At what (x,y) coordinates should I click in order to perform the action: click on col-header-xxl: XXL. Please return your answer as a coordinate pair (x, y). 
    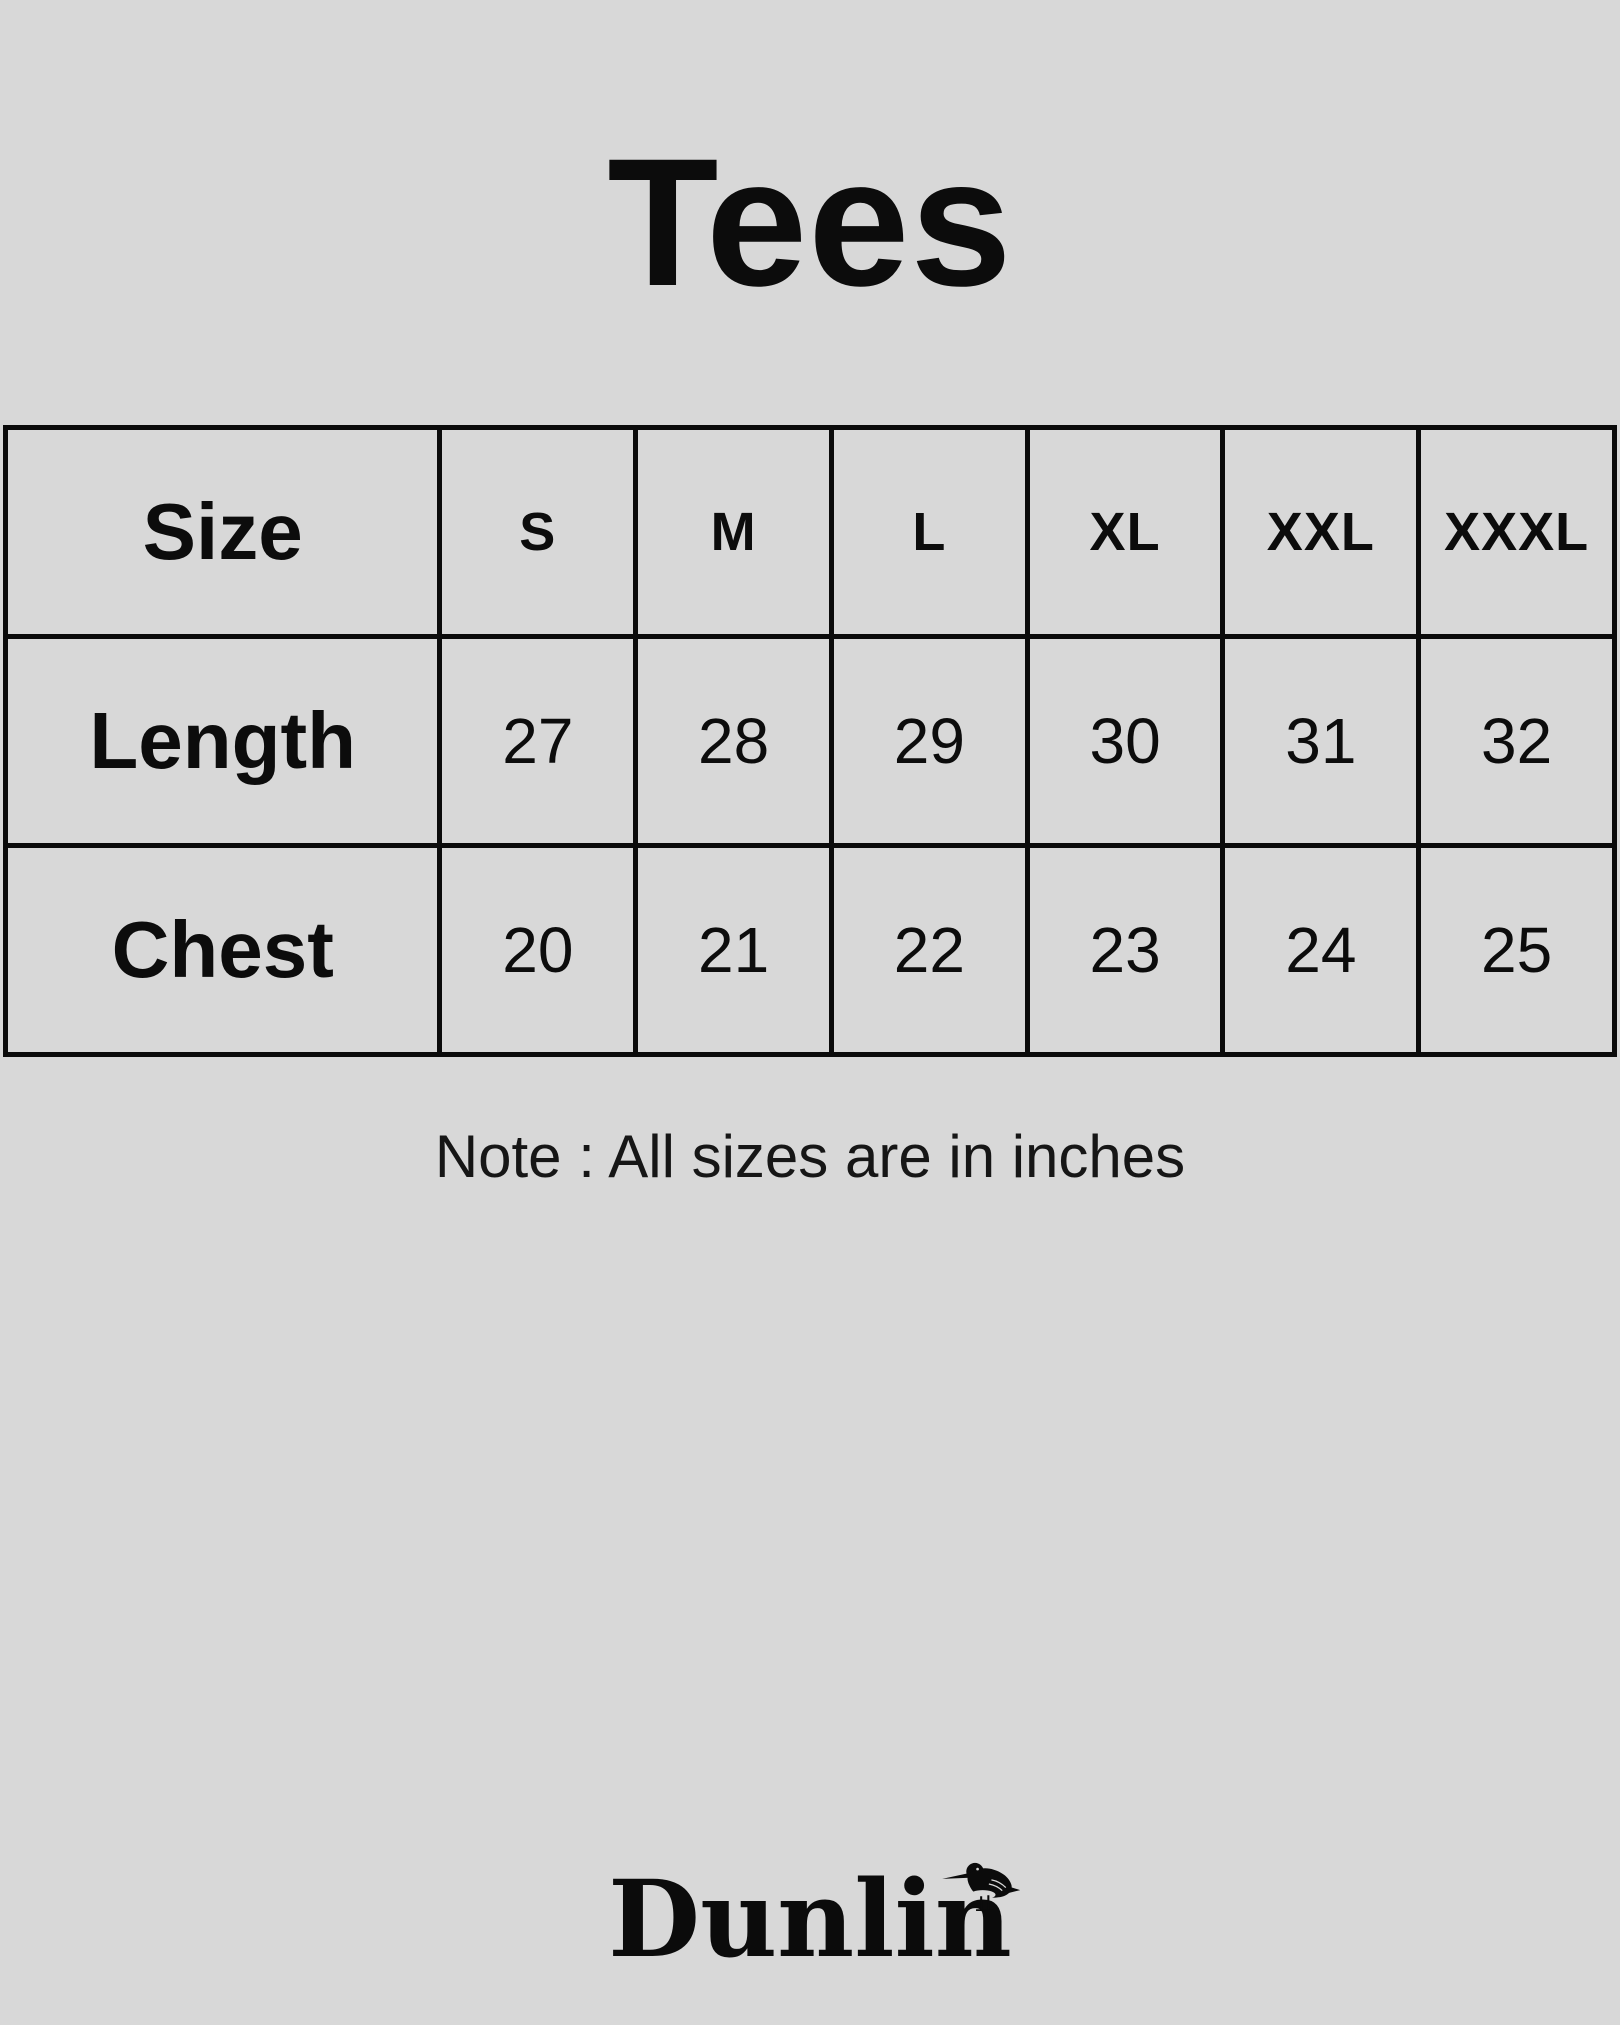
    Looking at the image, I should click on (1321, 532).